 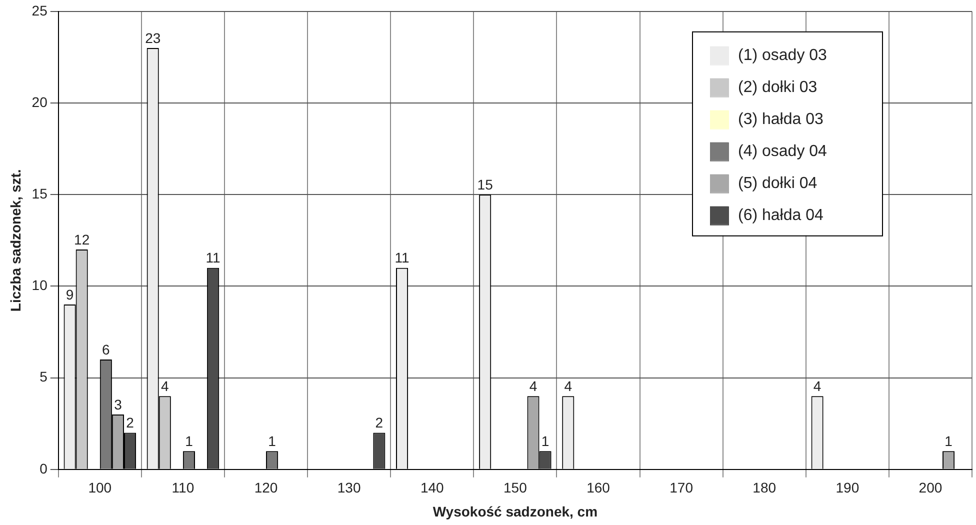 I want to click on x-tick-label: 110, so click(x=183, y=488).